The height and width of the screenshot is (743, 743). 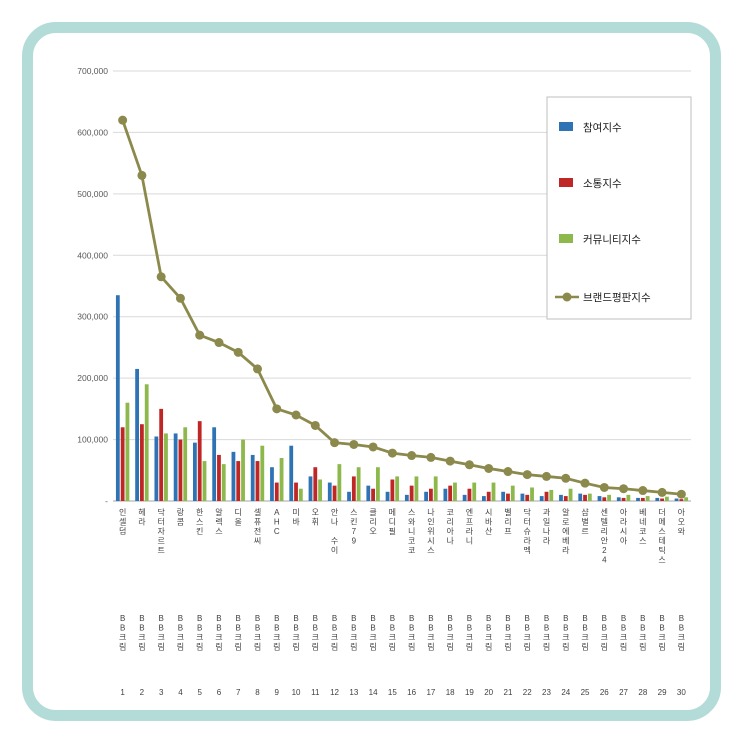 What do you see at coordinates (92, 440) in the screenshot?
I see `y-axis-tick-label: 100,000` at bounding box center [92, 440].